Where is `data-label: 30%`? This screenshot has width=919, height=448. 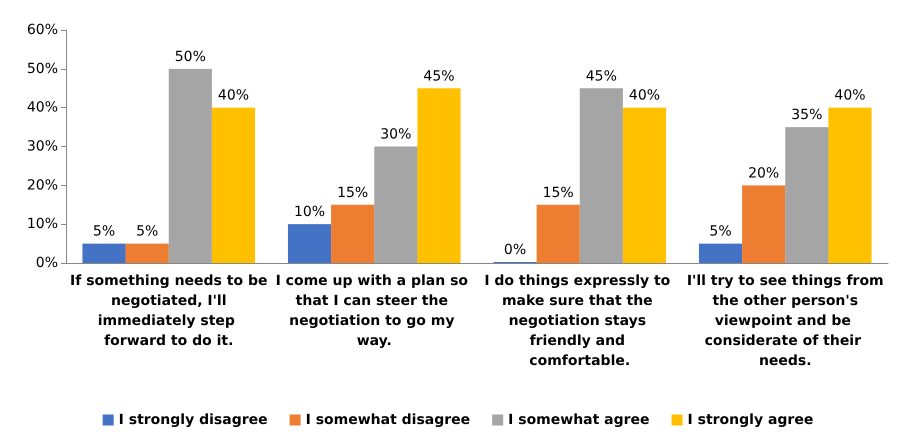 data-label: 30% is located at coordinates (396, 134).